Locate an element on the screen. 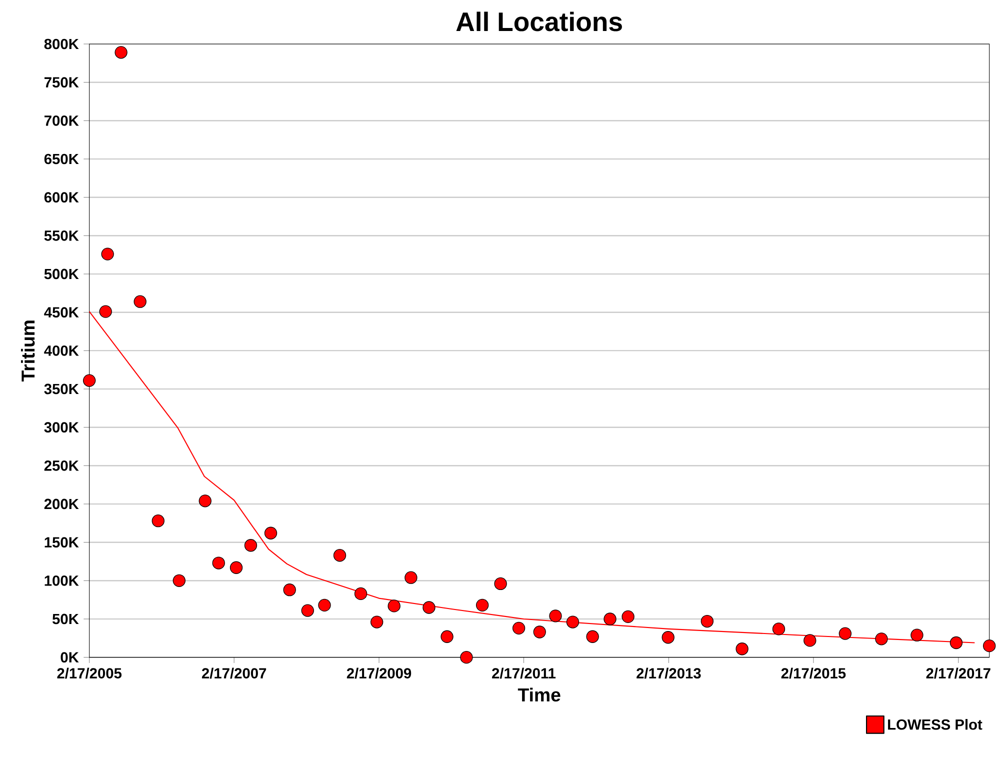 The height and width of the screenshot is (784, 1000). x-tick-label: 2/17/2007 is located at coordinates (234, 673).